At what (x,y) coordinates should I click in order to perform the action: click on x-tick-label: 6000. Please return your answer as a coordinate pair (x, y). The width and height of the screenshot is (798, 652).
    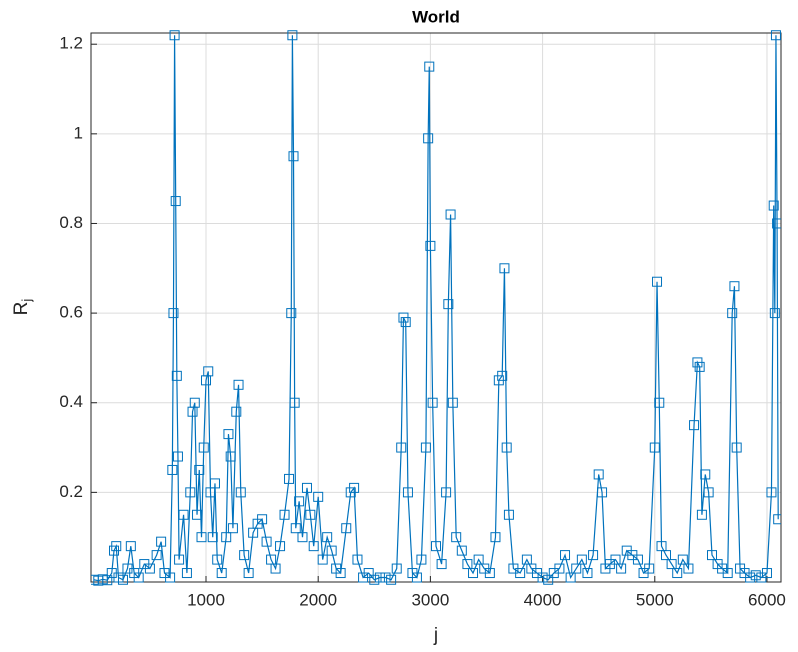
    Looking at the image, I should click on (767, 599).